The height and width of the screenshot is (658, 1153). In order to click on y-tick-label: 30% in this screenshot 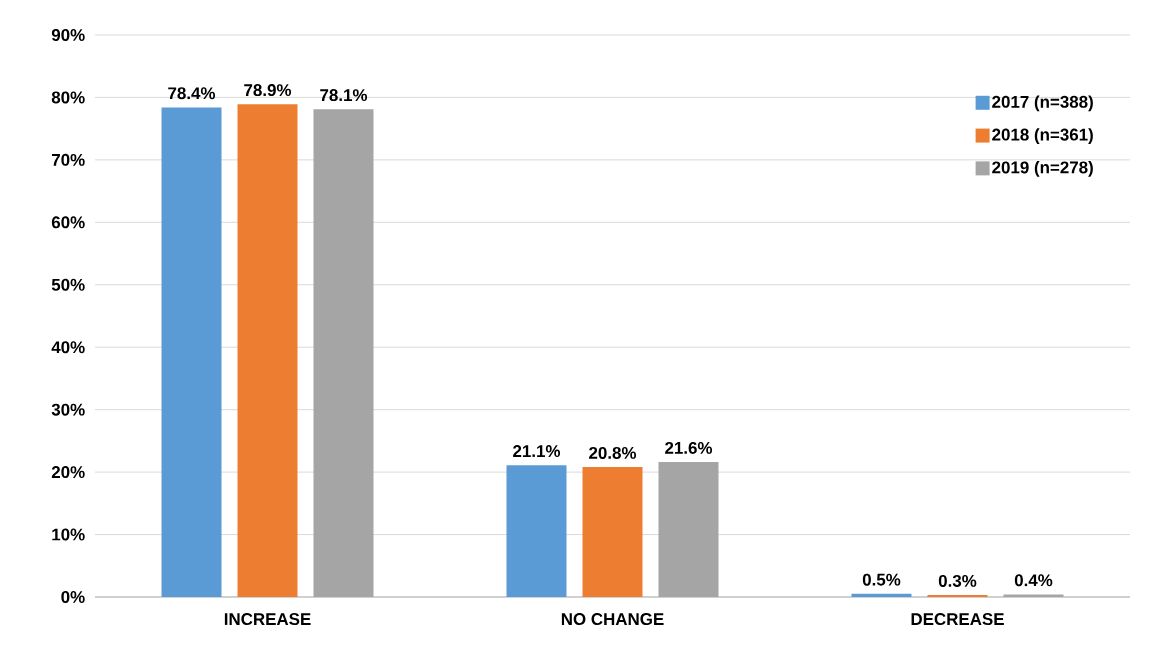, I will do `click(68, 409)`.